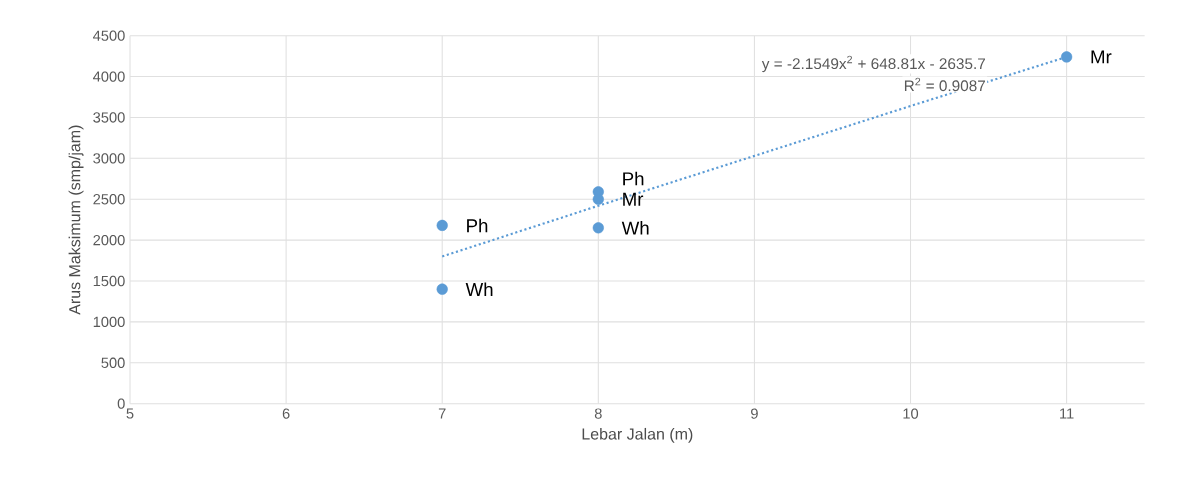  I want to click on y-tick-label: 1000, so click(109, 322).